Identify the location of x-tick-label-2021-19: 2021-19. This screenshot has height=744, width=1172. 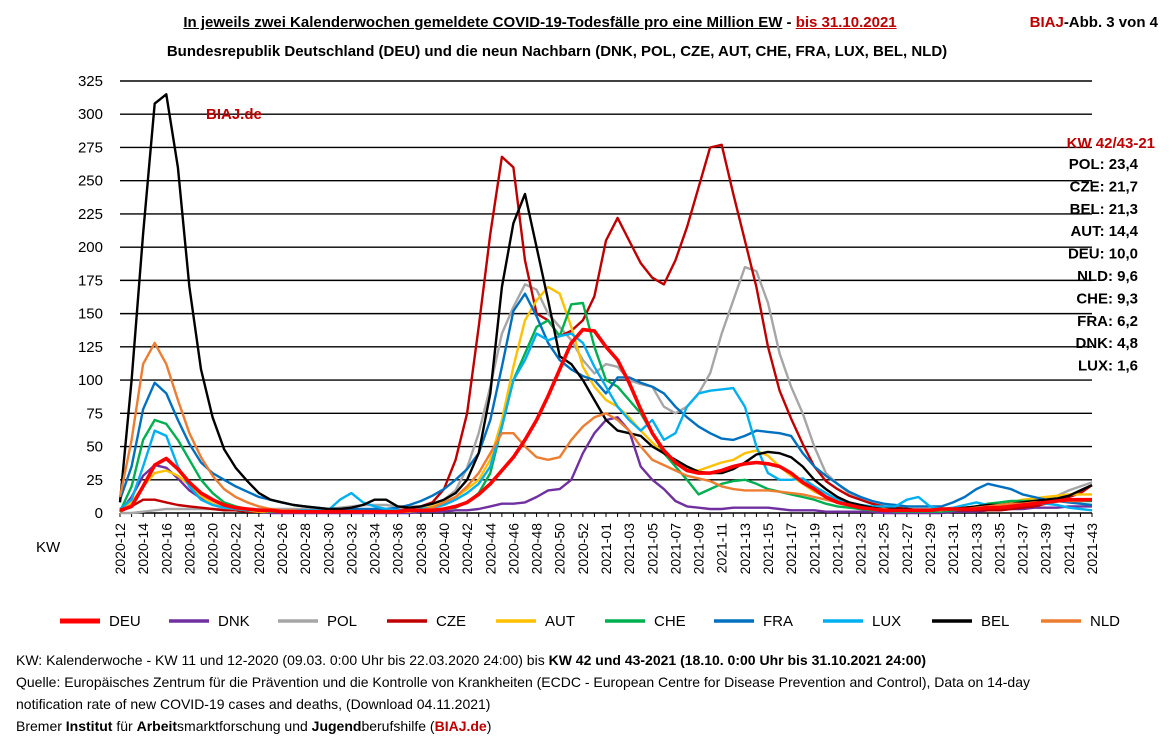
(814, 549).